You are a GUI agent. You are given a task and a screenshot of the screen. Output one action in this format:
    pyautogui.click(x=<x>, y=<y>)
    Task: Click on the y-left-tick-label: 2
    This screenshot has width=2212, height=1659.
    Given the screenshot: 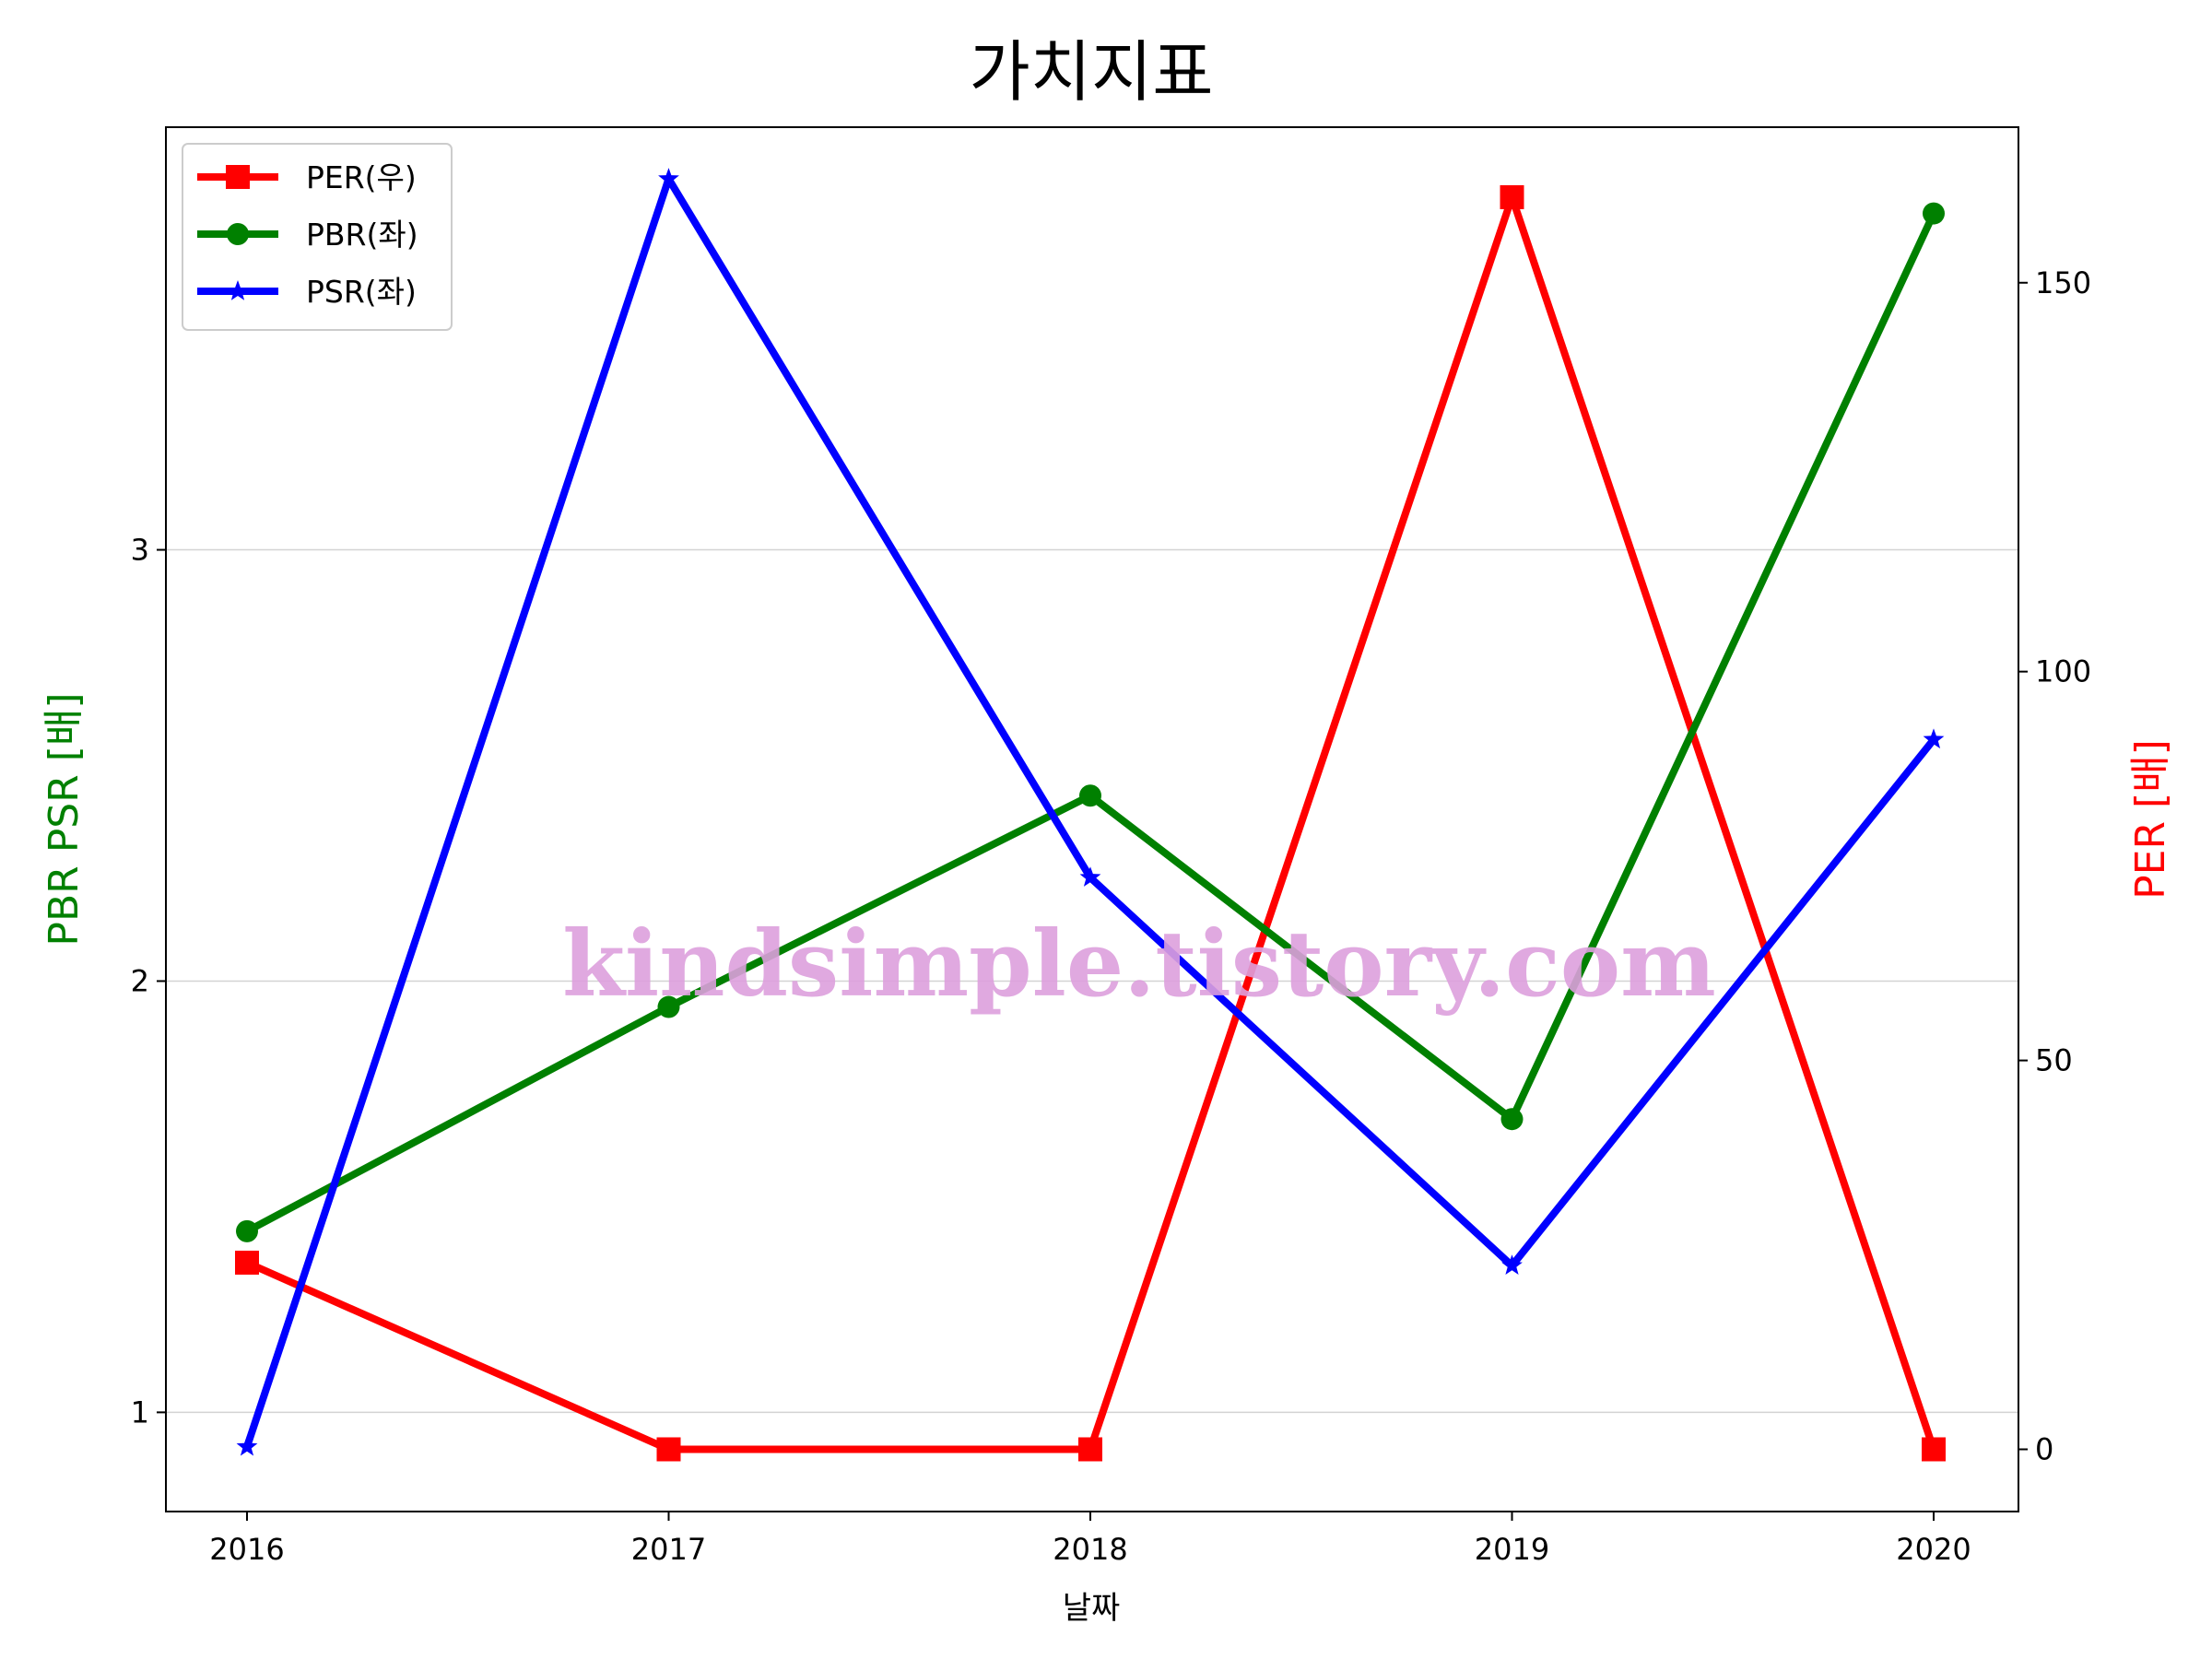 What is the action you would take?
    pyautogui.click(x=140, y=980)
    